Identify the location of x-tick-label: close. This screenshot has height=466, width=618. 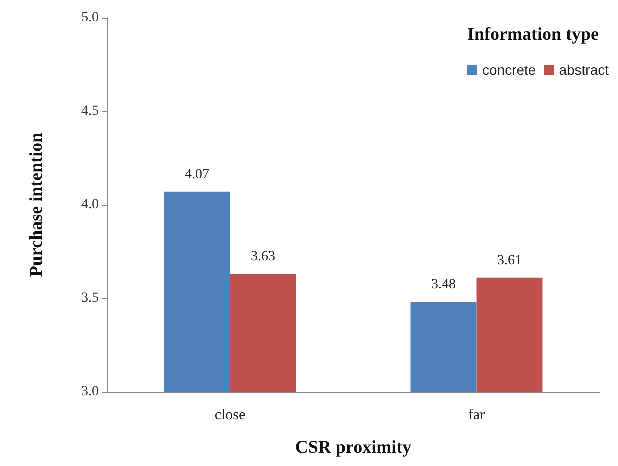
(230, 416).